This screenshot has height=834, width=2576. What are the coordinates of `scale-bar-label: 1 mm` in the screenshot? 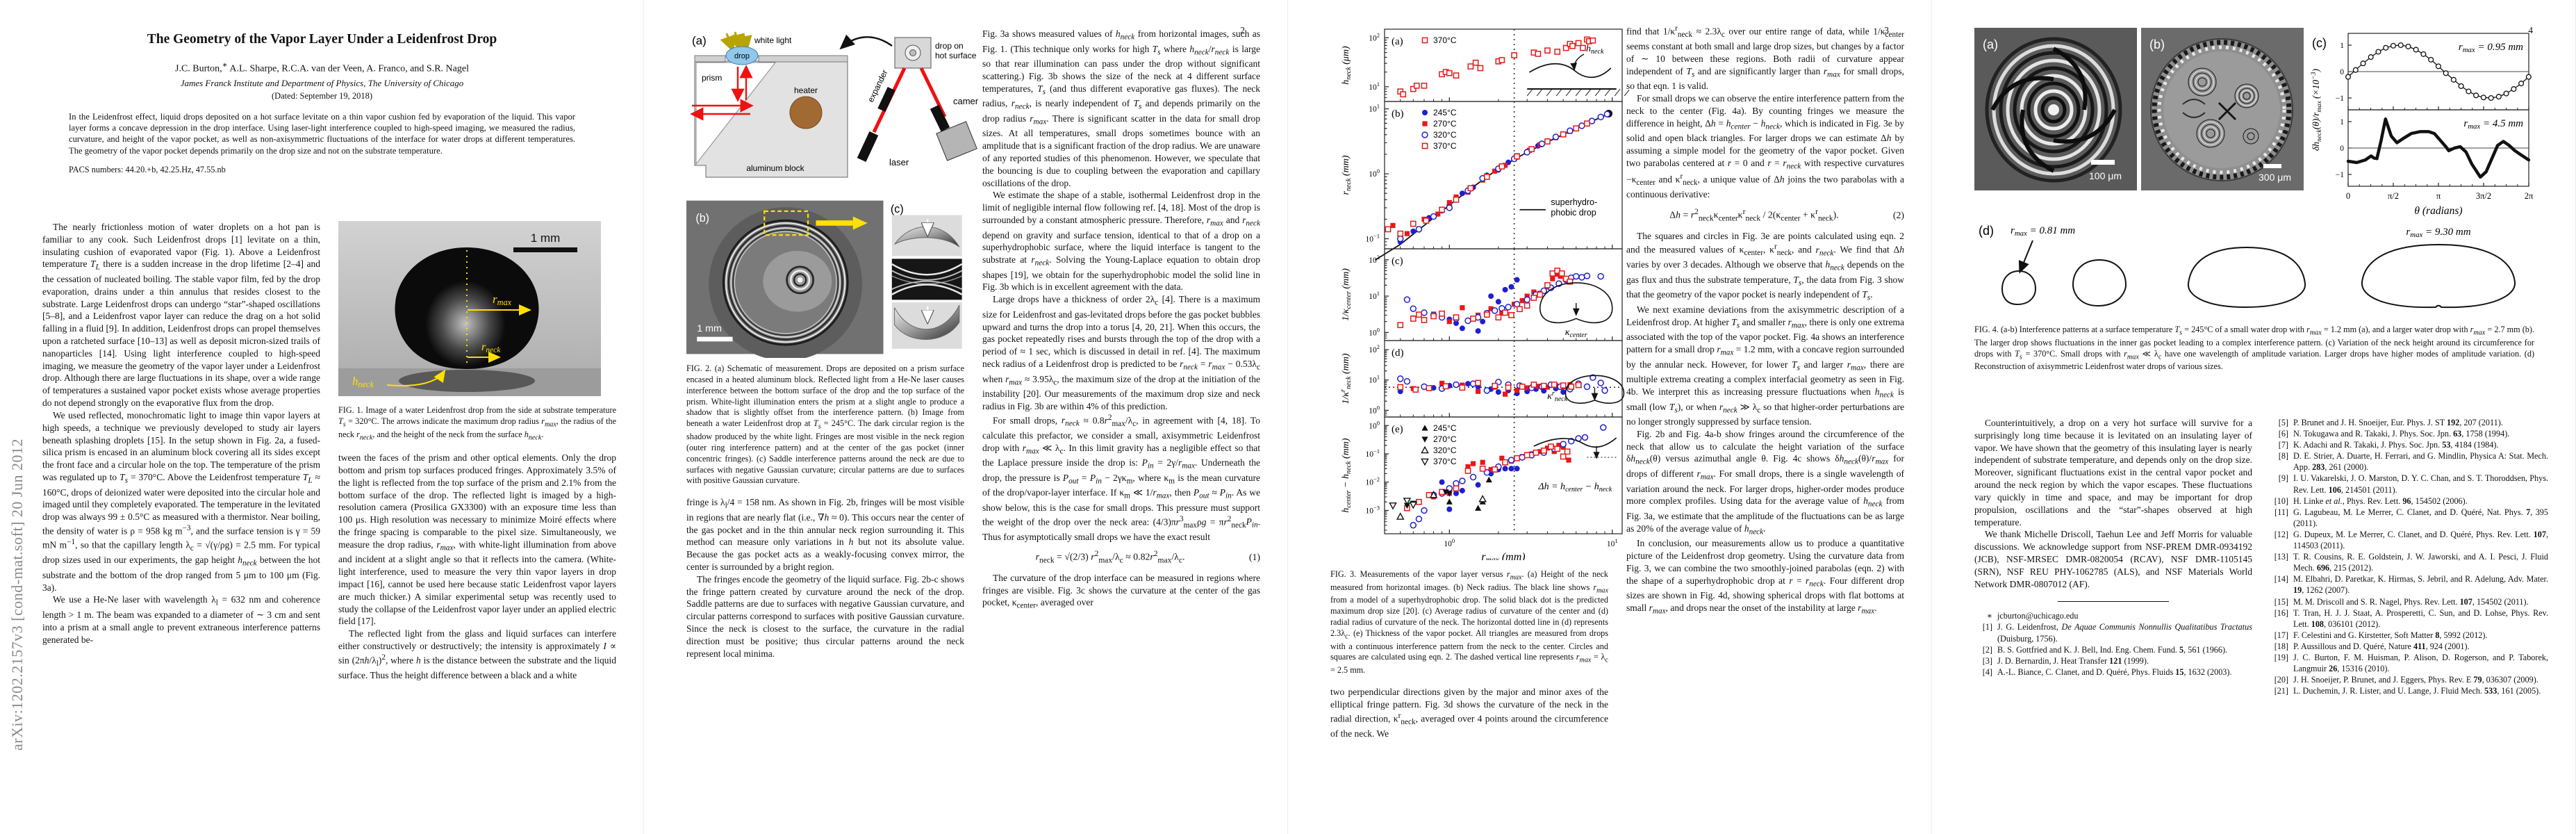 It's located at (546, 238).